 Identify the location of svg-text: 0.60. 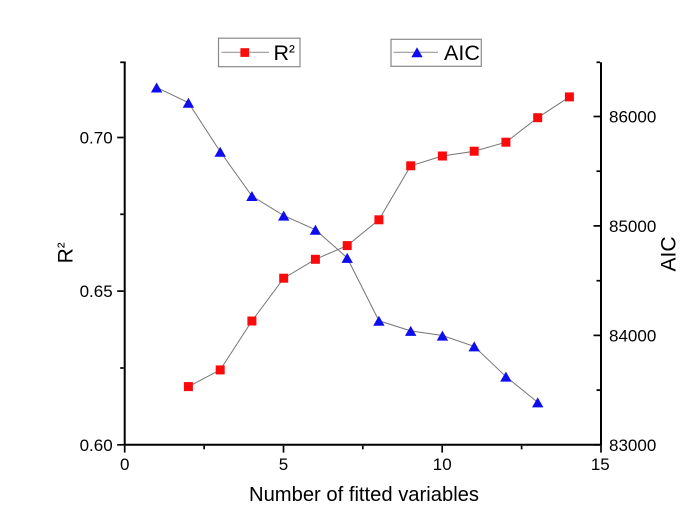
(96, 445).